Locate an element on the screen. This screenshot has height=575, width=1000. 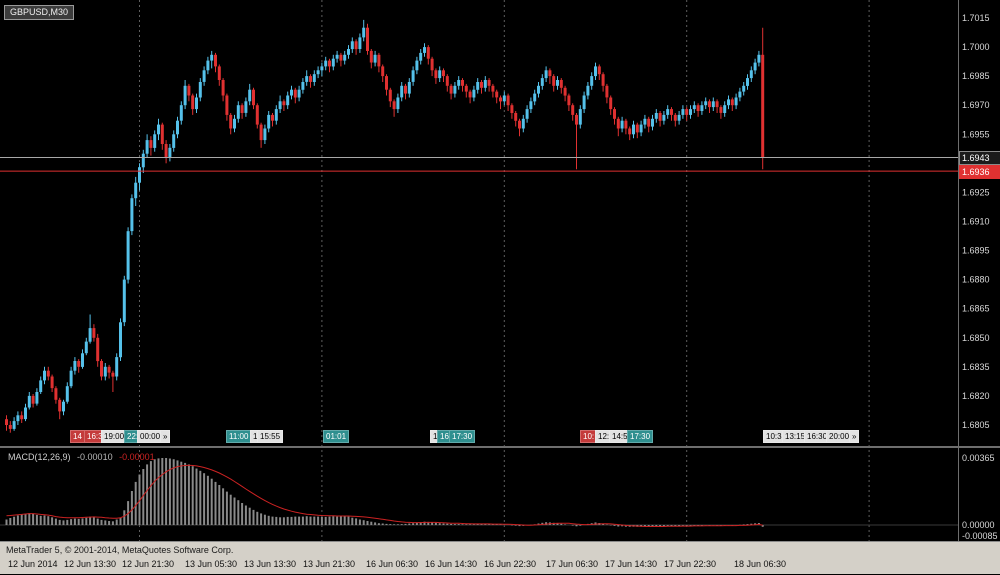
event-badge: 01:01 is located at coordinates (336, 436).